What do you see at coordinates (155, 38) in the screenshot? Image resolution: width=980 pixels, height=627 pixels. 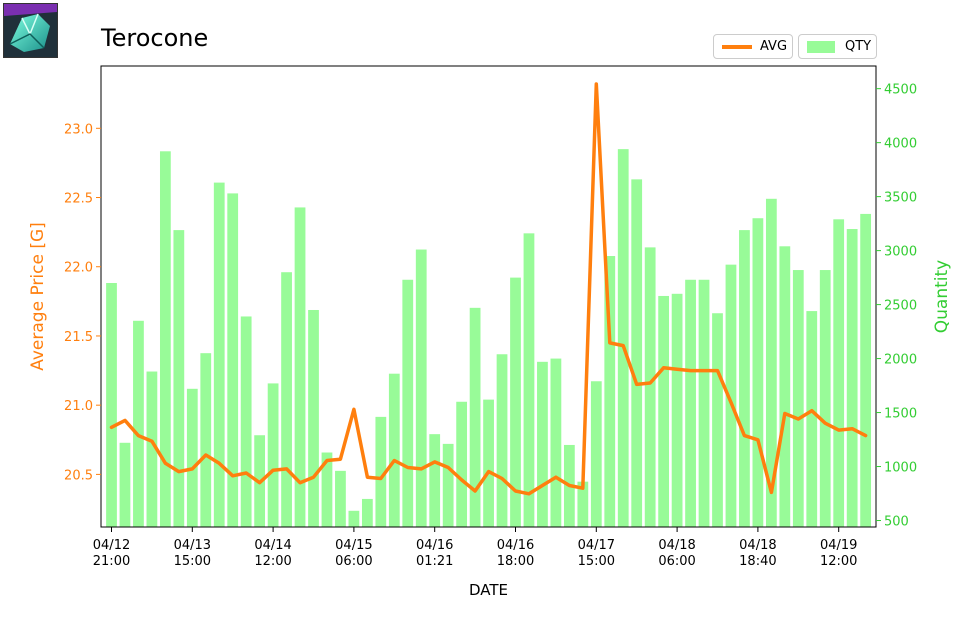 I see `chart-title: Terocone` at bounding box center [155, 38].